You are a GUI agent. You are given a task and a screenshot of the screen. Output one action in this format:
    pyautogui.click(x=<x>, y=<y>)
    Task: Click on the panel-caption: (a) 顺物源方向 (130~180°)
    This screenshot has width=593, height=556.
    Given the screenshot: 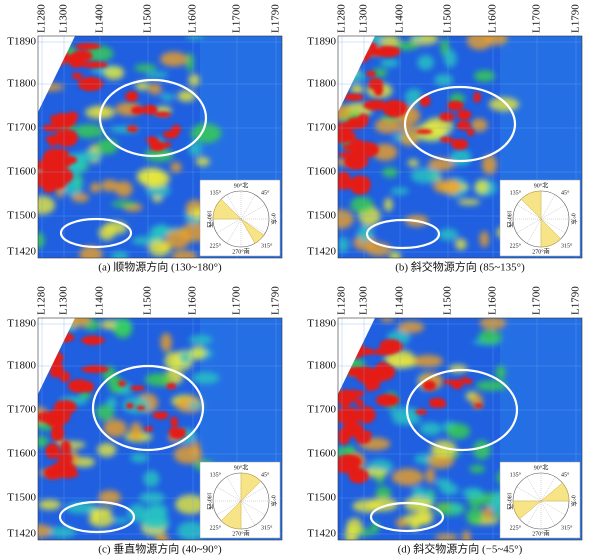 What is the action you would take?
    pyautogui.click(x=160, y=267)
    